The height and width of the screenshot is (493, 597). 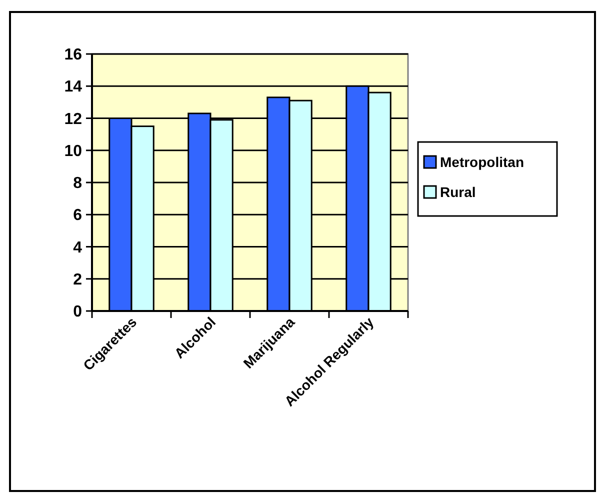 I want to click on y-tick-label: 6, so click(x=77, y=215).